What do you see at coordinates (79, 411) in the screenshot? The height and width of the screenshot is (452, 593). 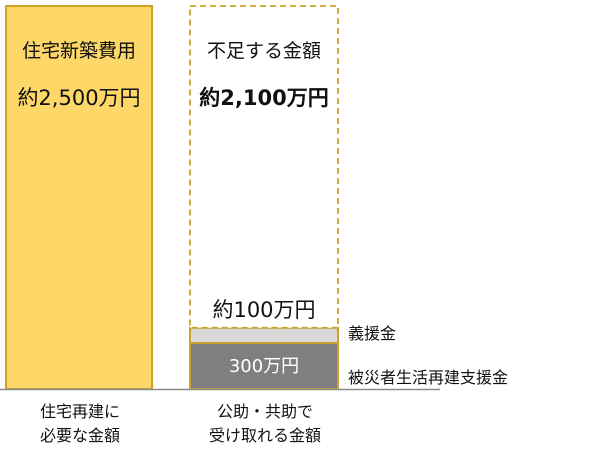 I see `category-1-line1: 住宅再建に` at bounding box center [79, 411].